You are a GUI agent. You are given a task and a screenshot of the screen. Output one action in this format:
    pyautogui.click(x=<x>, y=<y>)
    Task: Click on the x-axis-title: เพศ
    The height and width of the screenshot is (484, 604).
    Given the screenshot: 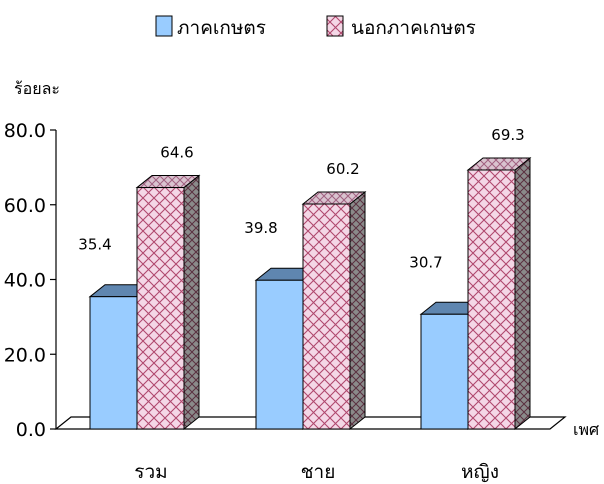 What is the action you would take?
    pyautogui.click(x=586, y=429)
    